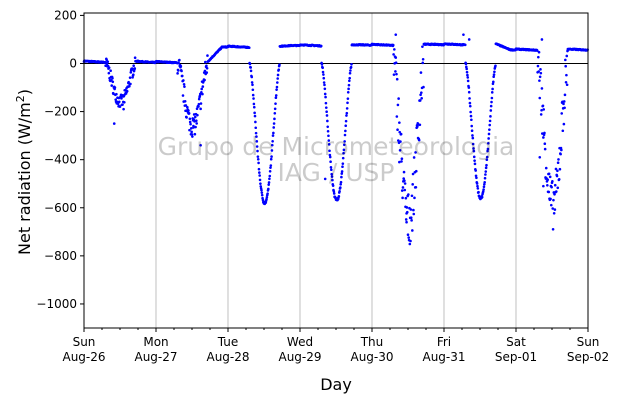 Image resolution: width=622 pixels, height=403 pixels. Describe the element at coordinates (371, 357) in the screenshot. I see `x-tick-label-date: Aug-30` at that location.